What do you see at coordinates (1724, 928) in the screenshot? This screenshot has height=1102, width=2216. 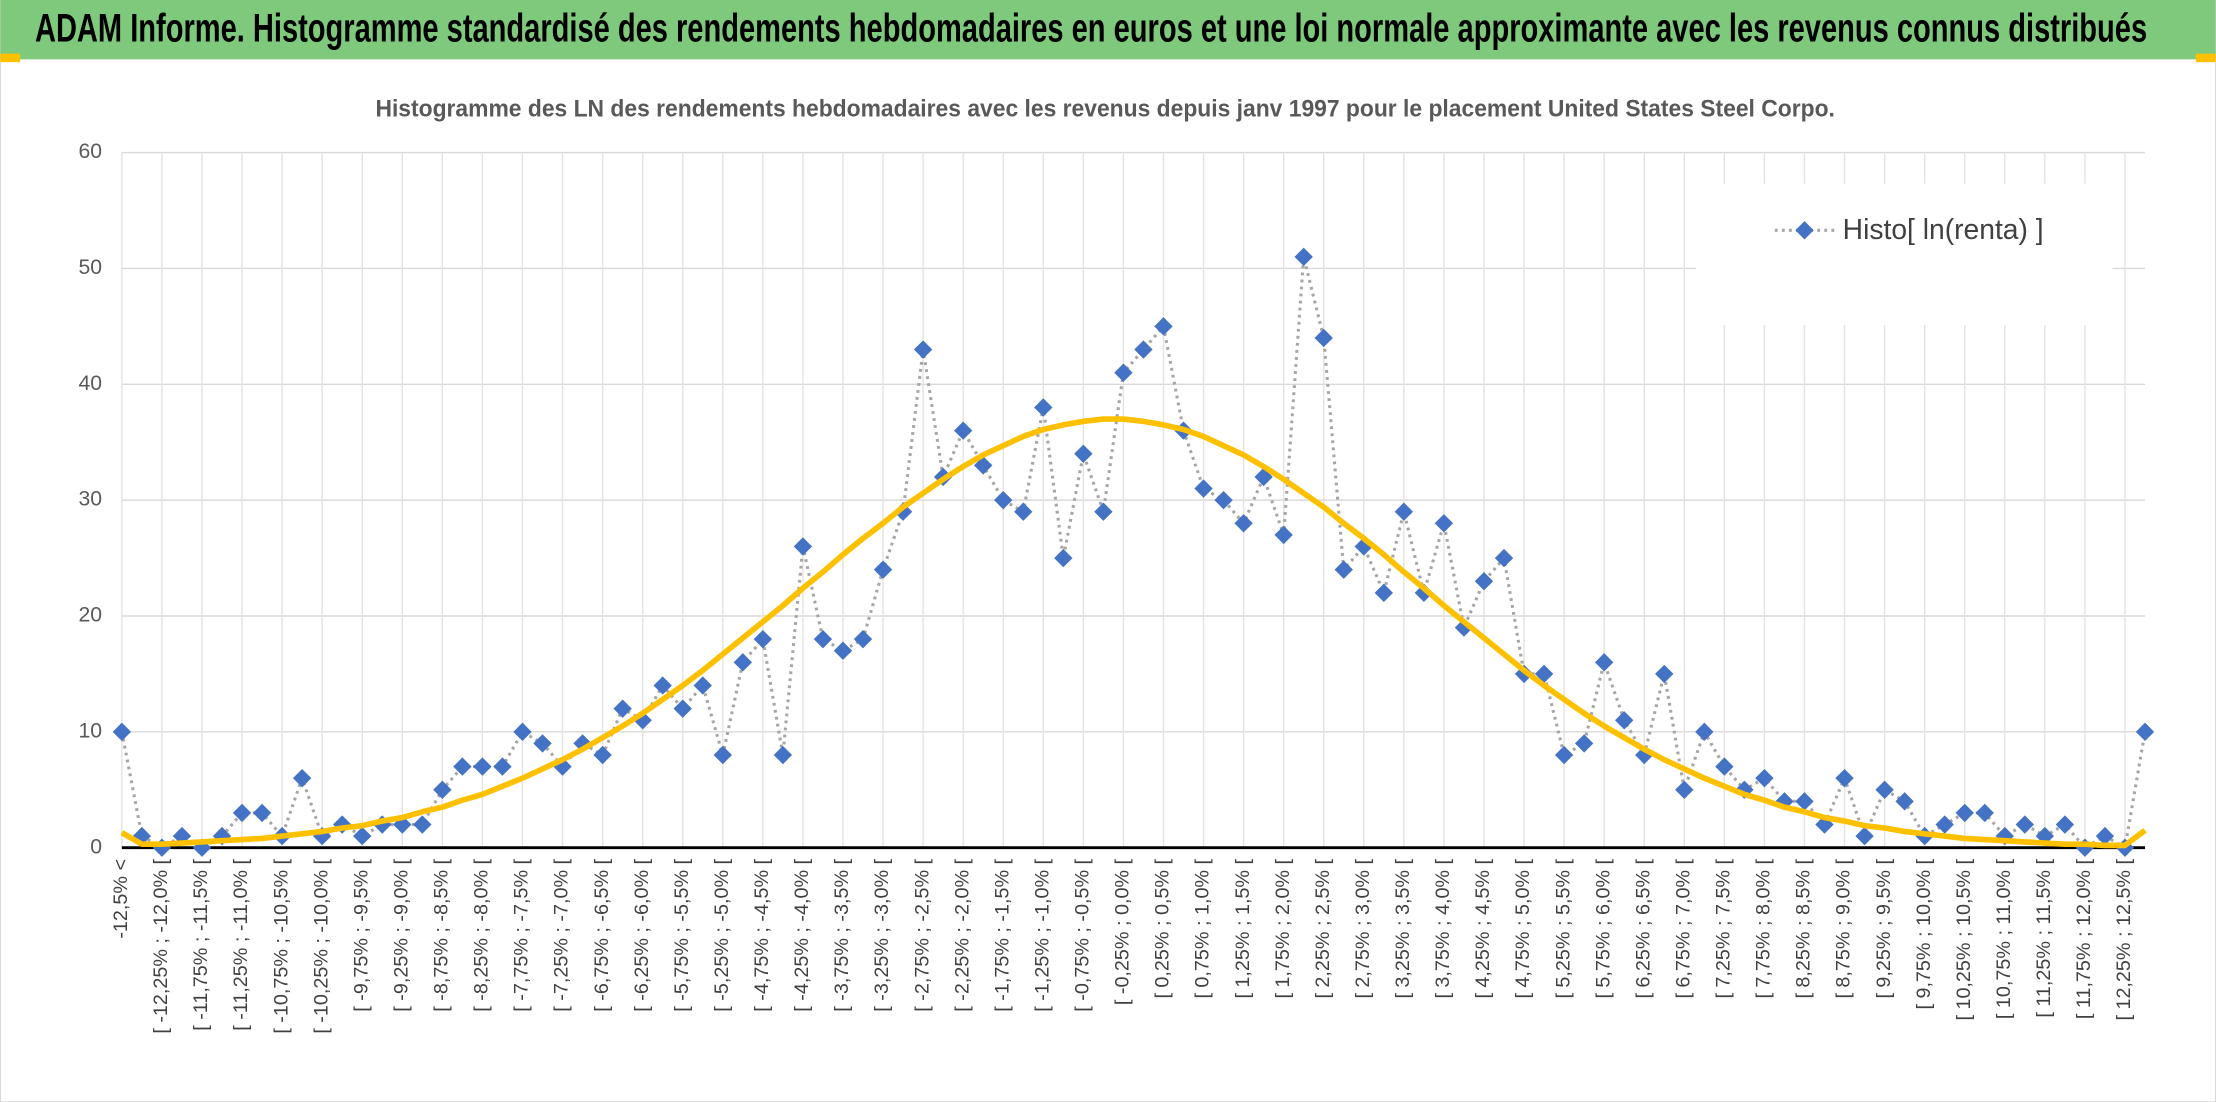 I see `x-tick-label: [ 7,25% ; 7,5% [` at bounding box center [1724, 928].